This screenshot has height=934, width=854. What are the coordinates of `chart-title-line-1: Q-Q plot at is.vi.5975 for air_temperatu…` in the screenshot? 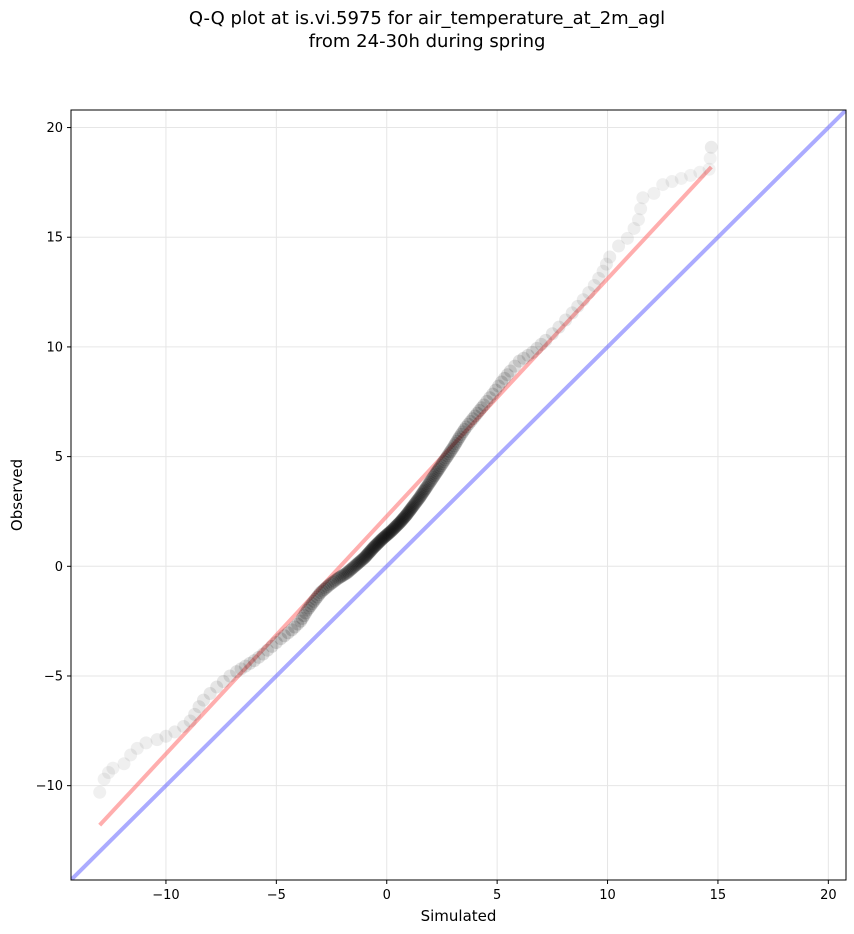 It's located at (427, 18).